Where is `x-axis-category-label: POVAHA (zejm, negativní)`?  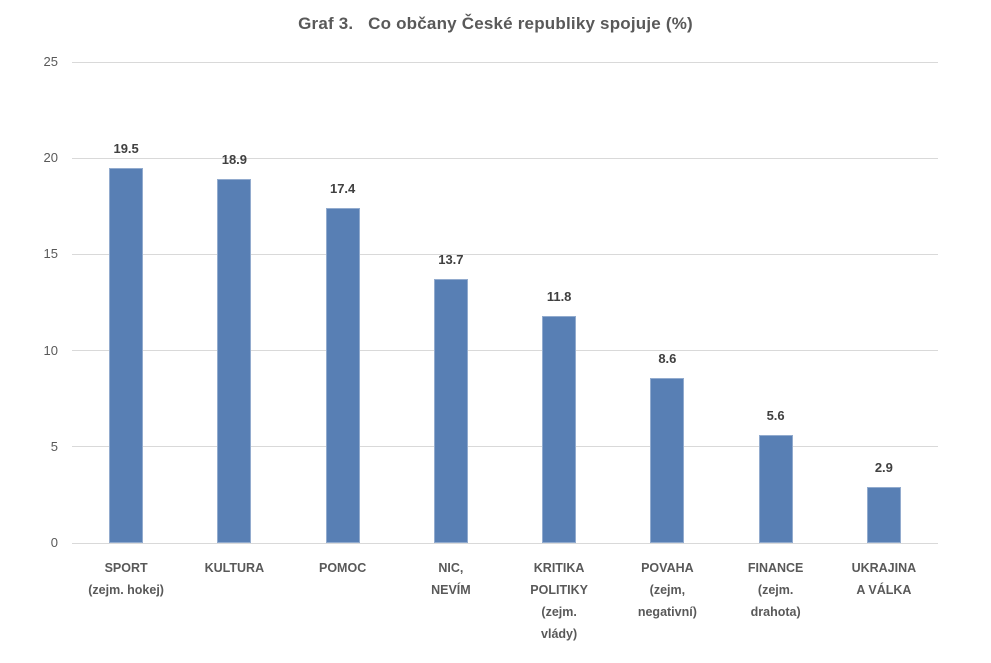 x-axis-category-label: POVAHA (zejm, negativní) is located at coordinates (667, 590).